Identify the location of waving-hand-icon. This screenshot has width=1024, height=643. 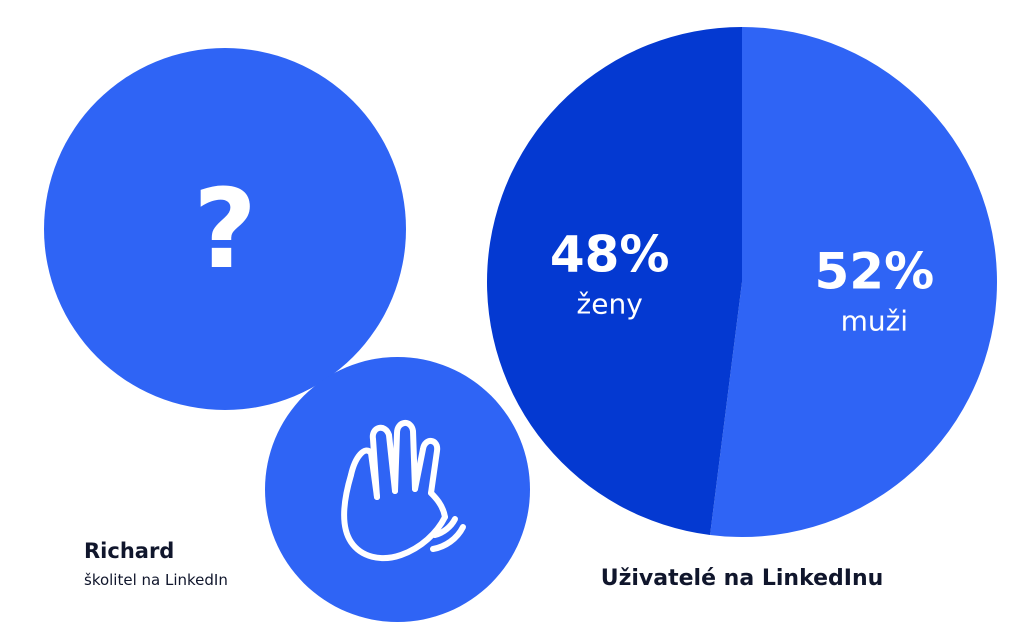
(403, 491).